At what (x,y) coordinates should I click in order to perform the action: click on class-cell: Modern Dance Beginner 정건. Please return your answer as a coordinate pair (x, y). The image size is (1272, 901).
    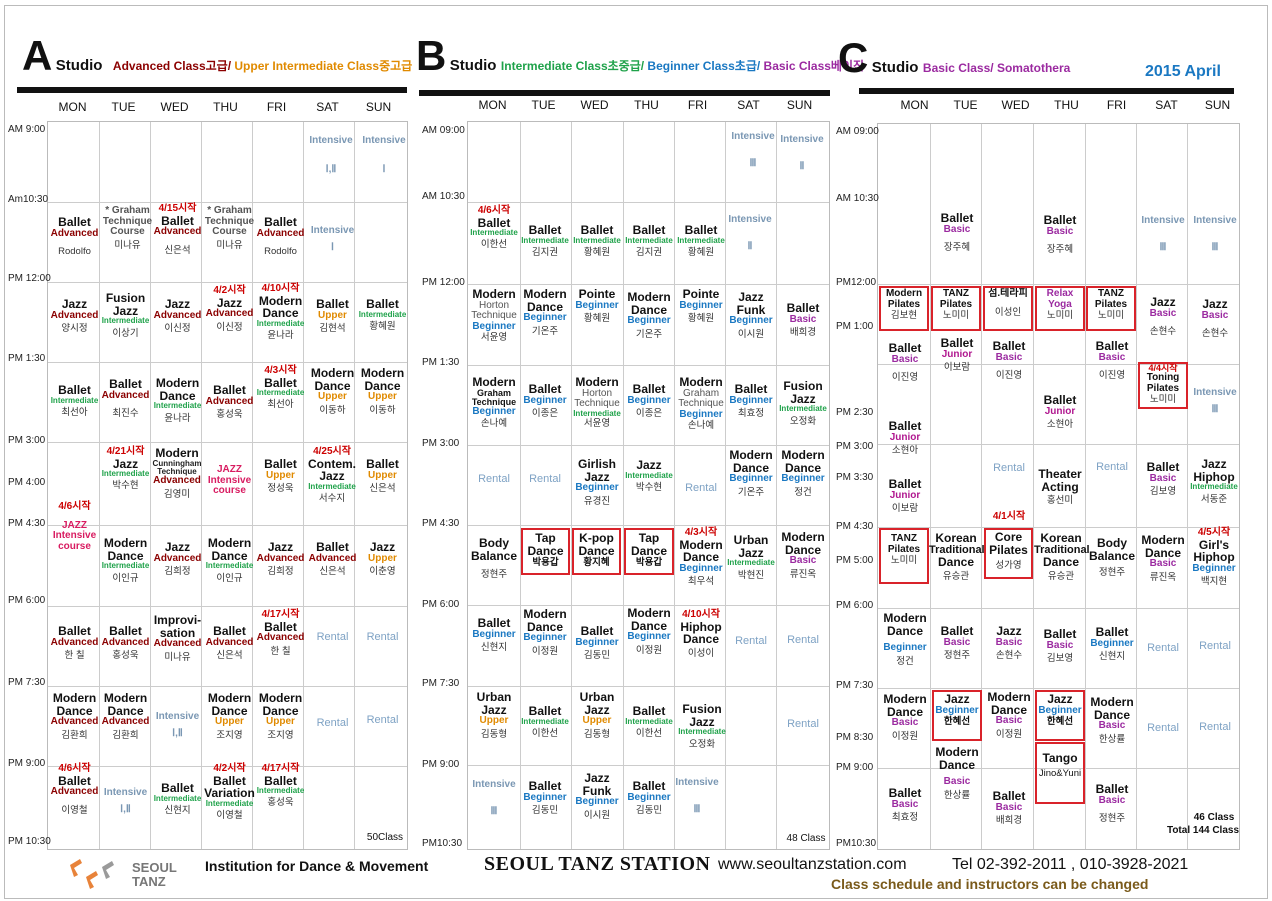
    Looking at the image, I should click on (905, 639).